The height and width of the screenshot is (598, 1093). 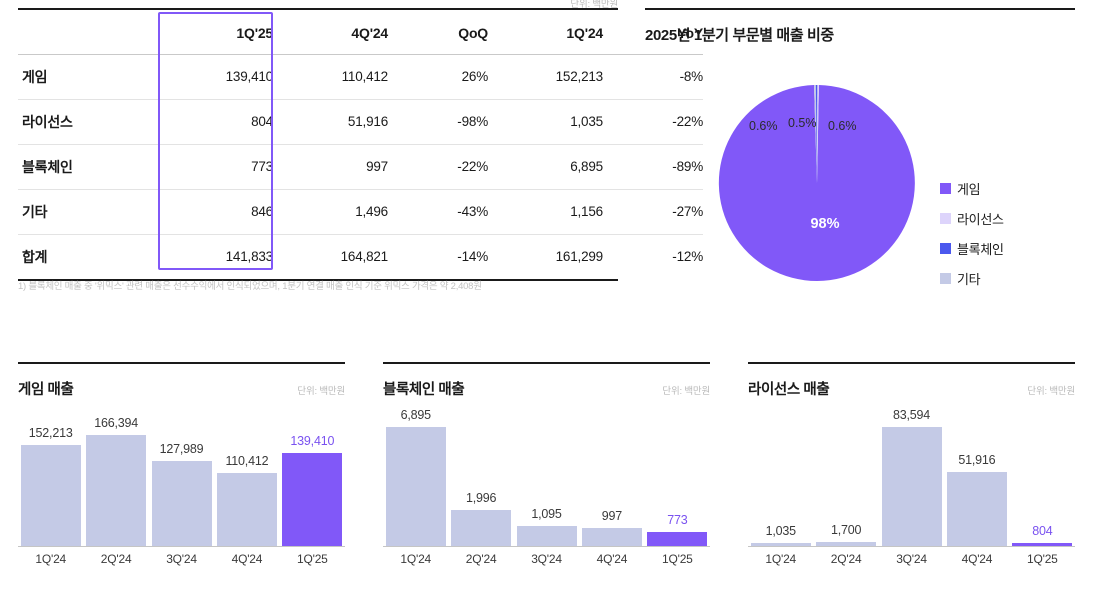 I want to click on license-bar-value-1q25: 804, so click(x=1042, y=531).